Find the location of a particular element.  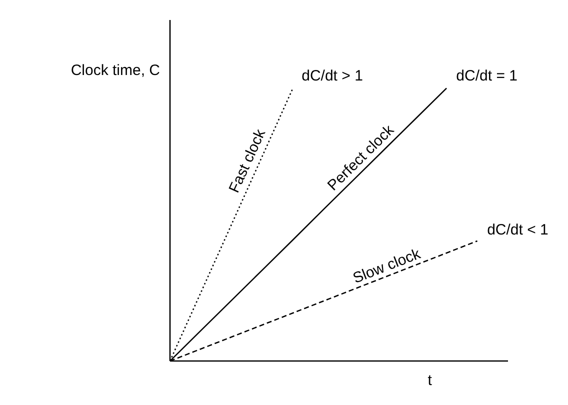

text: Fast clock is located at coordinates (248, 161).